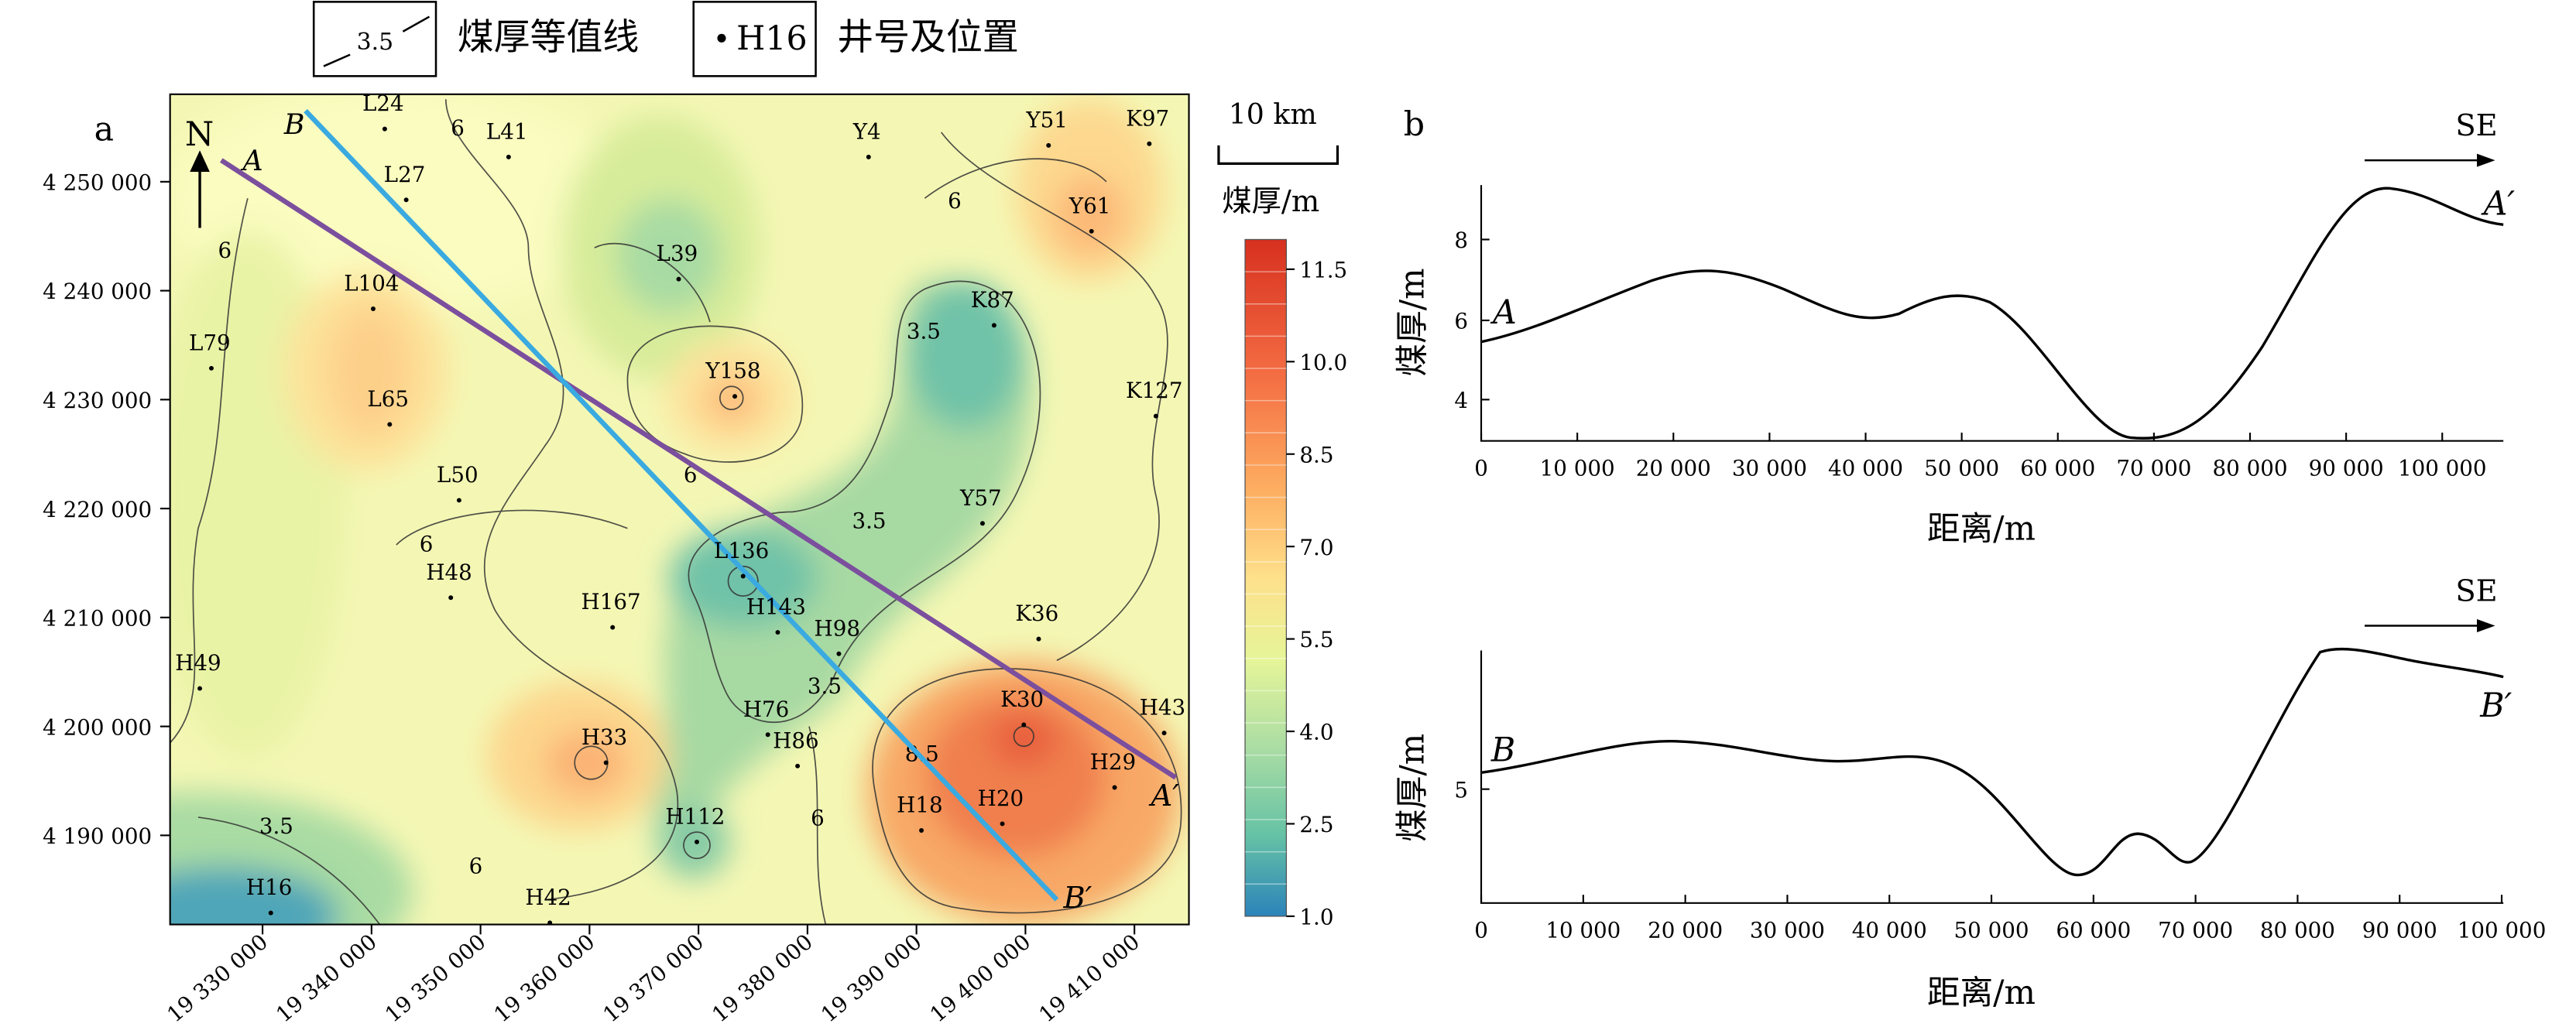 The width and height of the screenshot is (2576, 1027). I want to click on well-label: L65, so click(388, 399).